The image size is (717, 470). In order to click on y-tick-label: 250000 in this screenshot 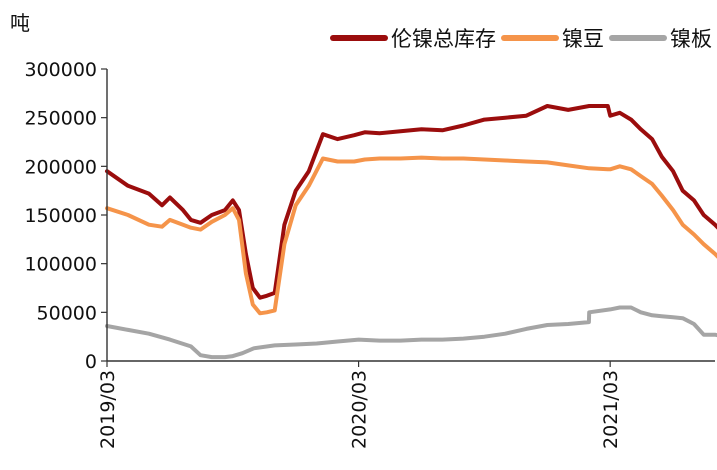, I will do `click(60, 119)`.